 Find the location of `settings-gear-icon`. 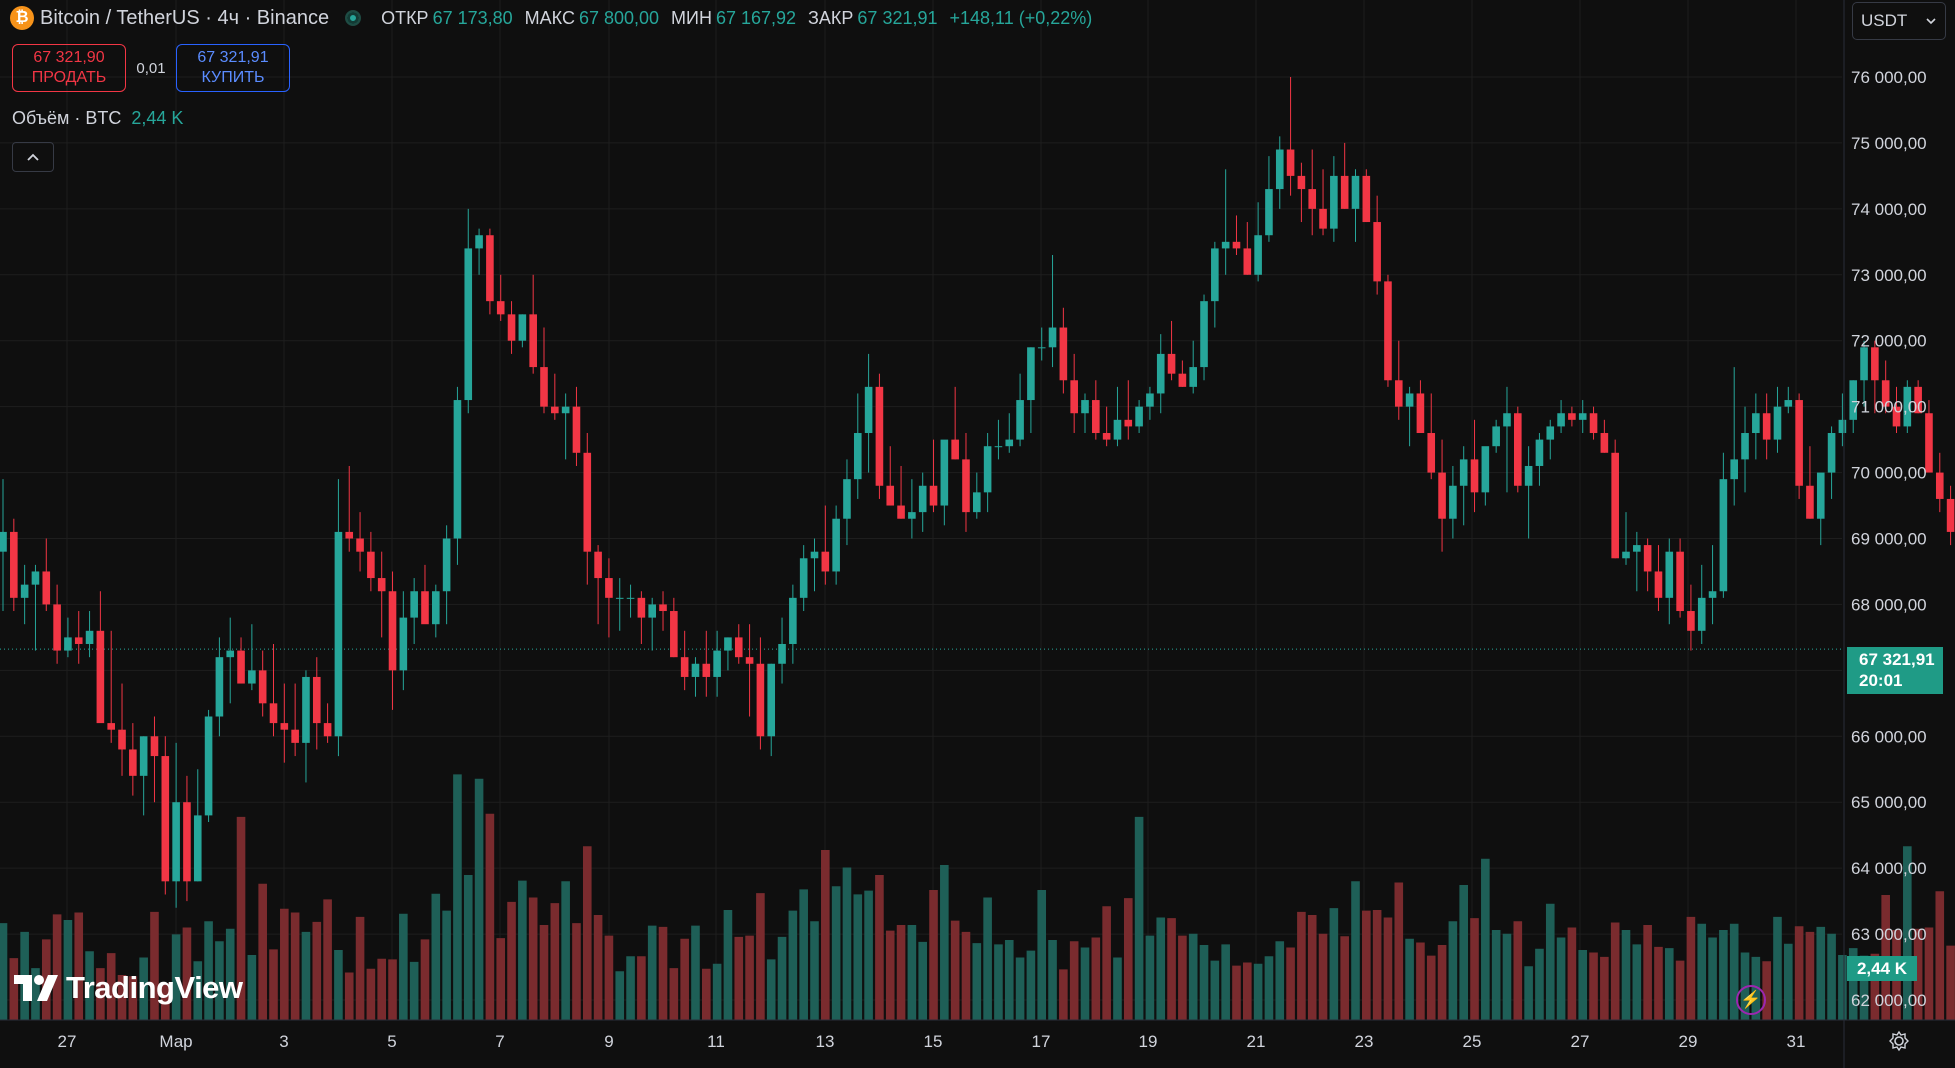

settings-gear-icon is located at coordinates (1899, 1041).